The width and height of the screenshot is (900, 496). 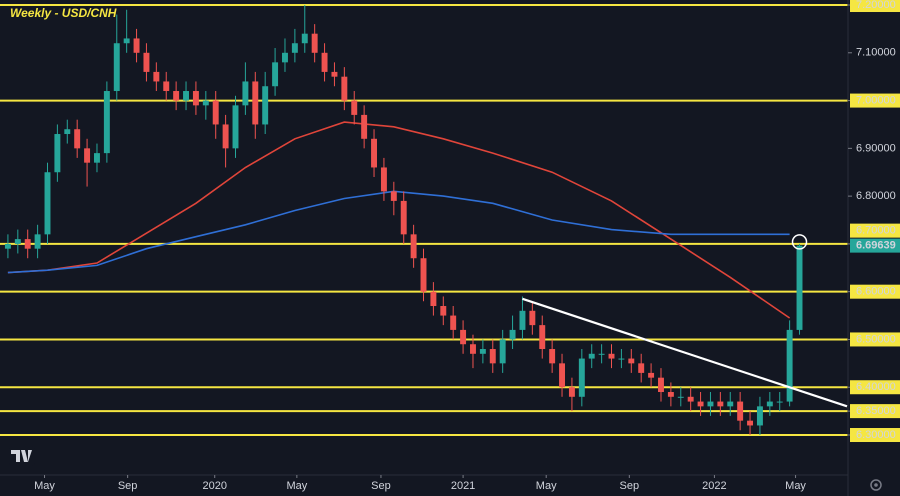 I want to click on x-tick-label: 2022, so click(x=714, y=486).